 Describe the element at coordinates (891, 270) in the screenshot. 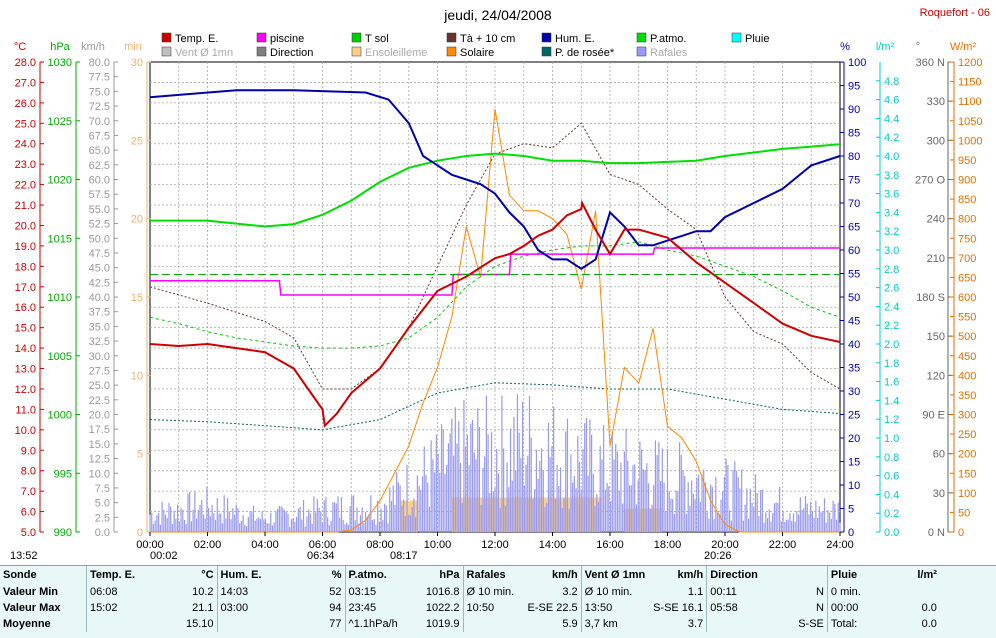

I see `axis-tick-label: 2.8` at that location.